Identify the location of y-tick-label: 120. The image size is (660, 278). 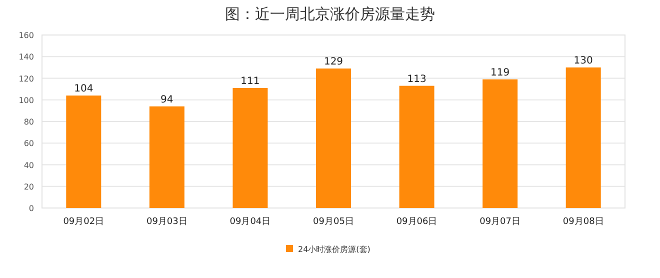
(26, 79).